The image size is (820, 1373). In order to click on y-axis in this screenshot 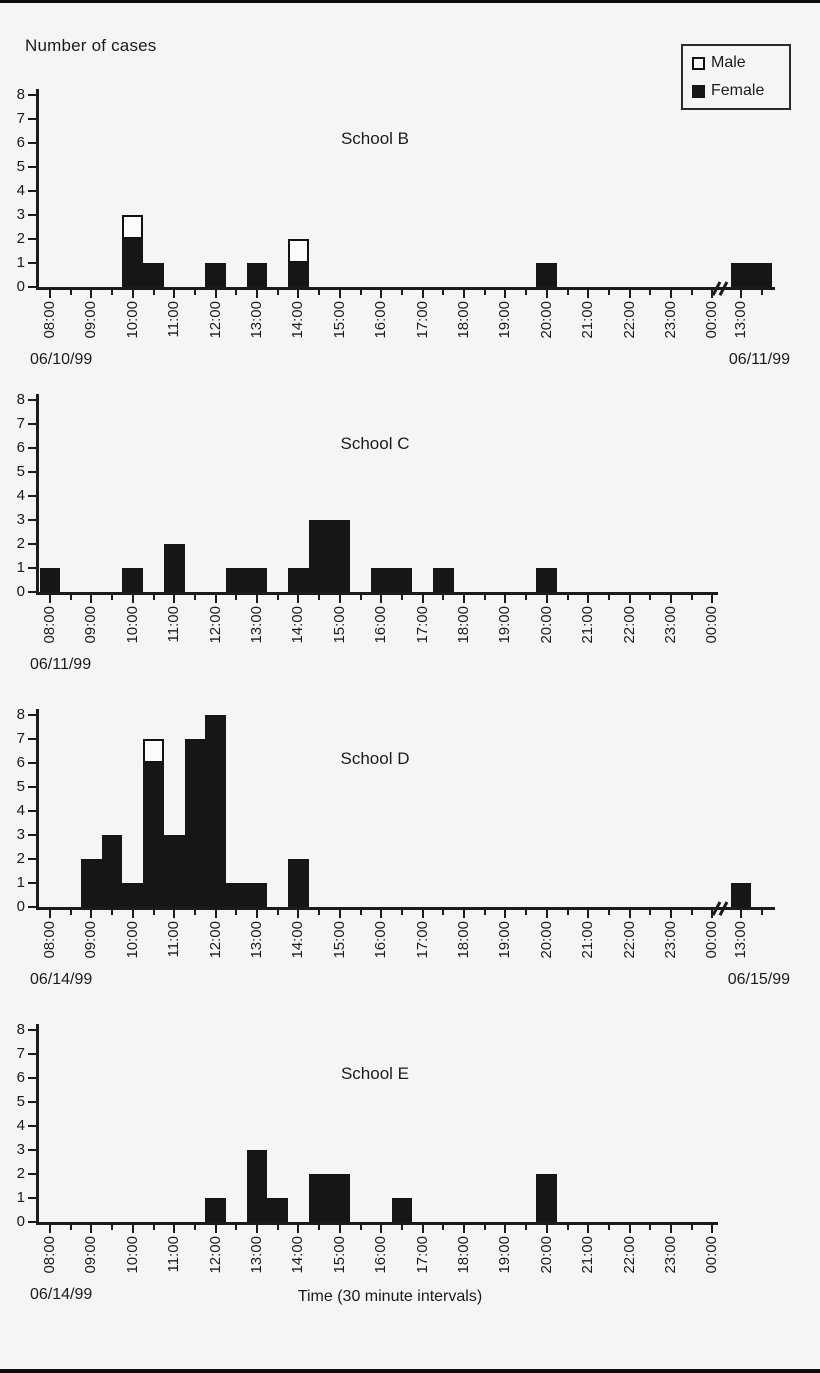, I will do `click(37, 809)`.